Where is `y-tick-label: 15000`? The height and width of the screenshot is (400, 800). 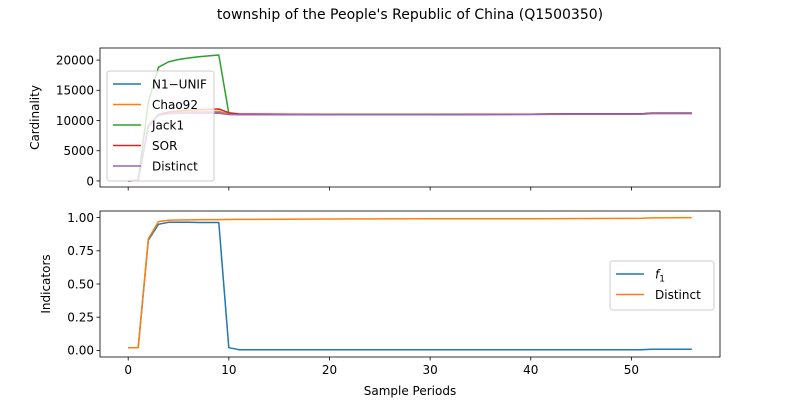
y-tick-label: 15000 is located at coordinates (75, 91).